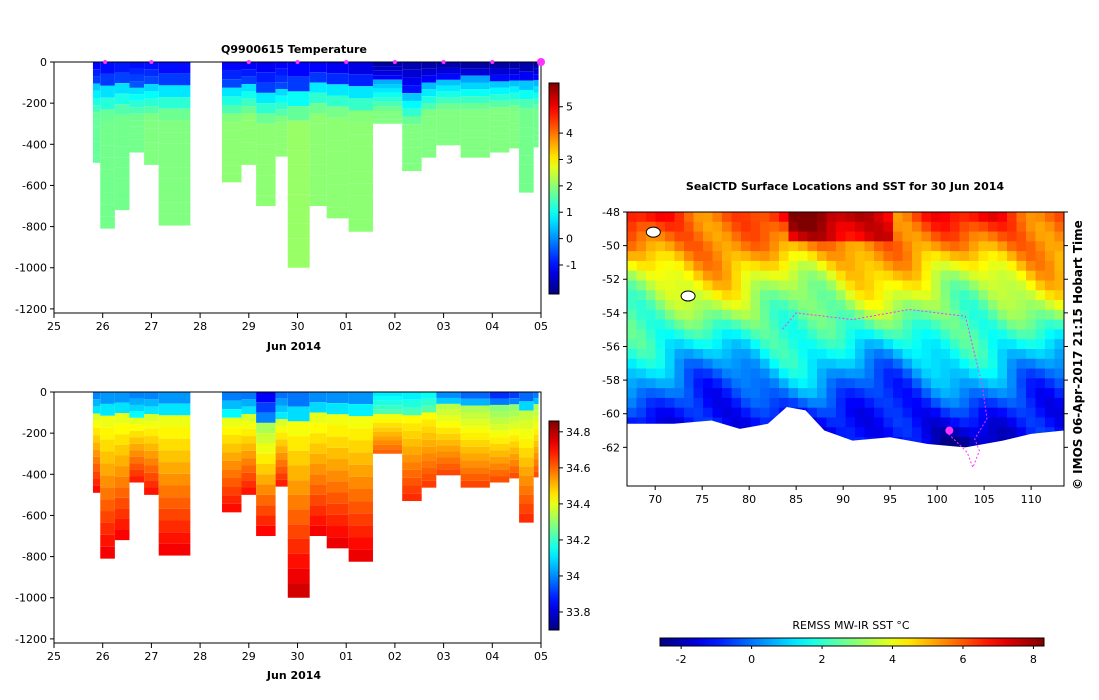  What do you see at coordinates (569, 186) in the screenshot?
I see `colorbar-tick-label: 2` at bounding box center [569, 186].